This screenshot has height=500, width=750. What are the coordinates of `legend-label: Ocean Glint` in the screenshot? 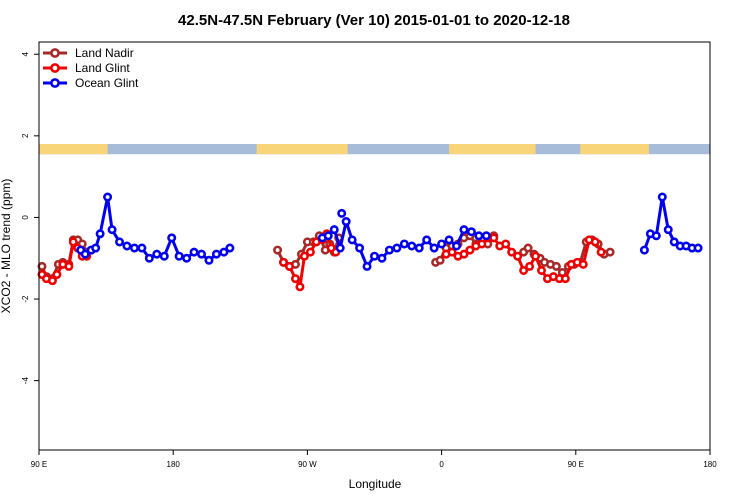 It's located at (107, 83).